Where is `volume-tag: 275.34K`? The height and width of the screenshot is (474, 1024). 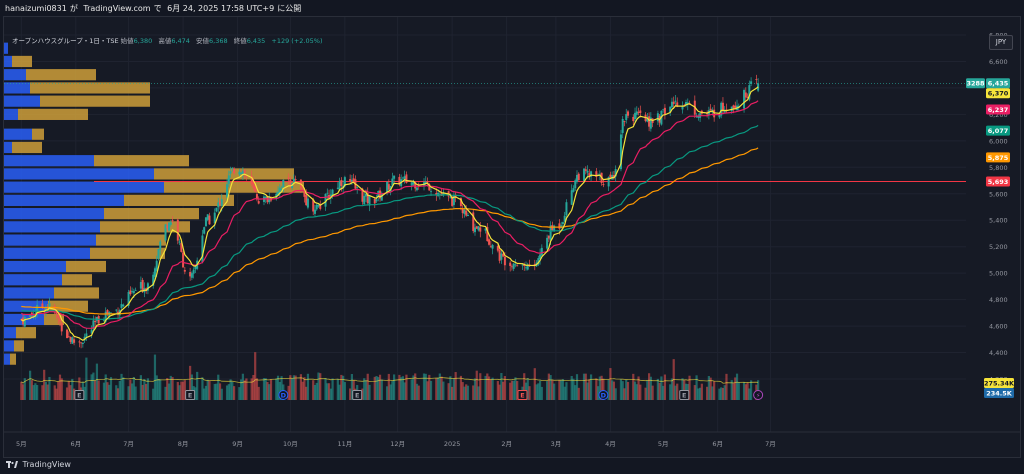 volume-tag: 275.34K is located at coordinates (999, 383).